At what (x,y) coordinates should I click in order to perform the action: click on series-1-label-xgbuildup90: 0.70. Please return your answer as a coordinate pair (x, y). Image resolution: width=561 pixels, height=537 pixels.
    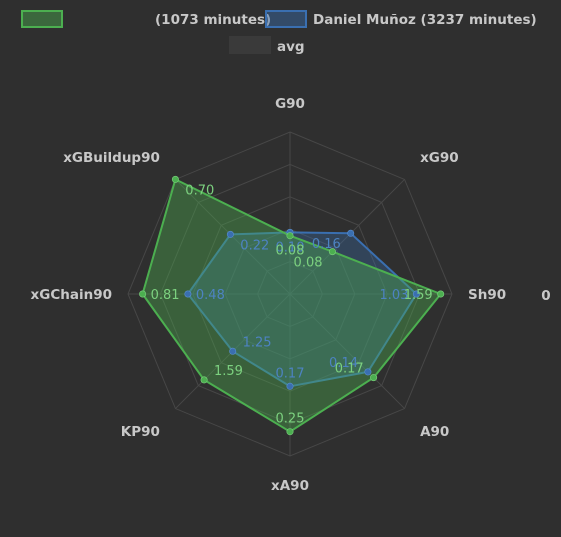
    Looking at the image, I should click on (199, 190).